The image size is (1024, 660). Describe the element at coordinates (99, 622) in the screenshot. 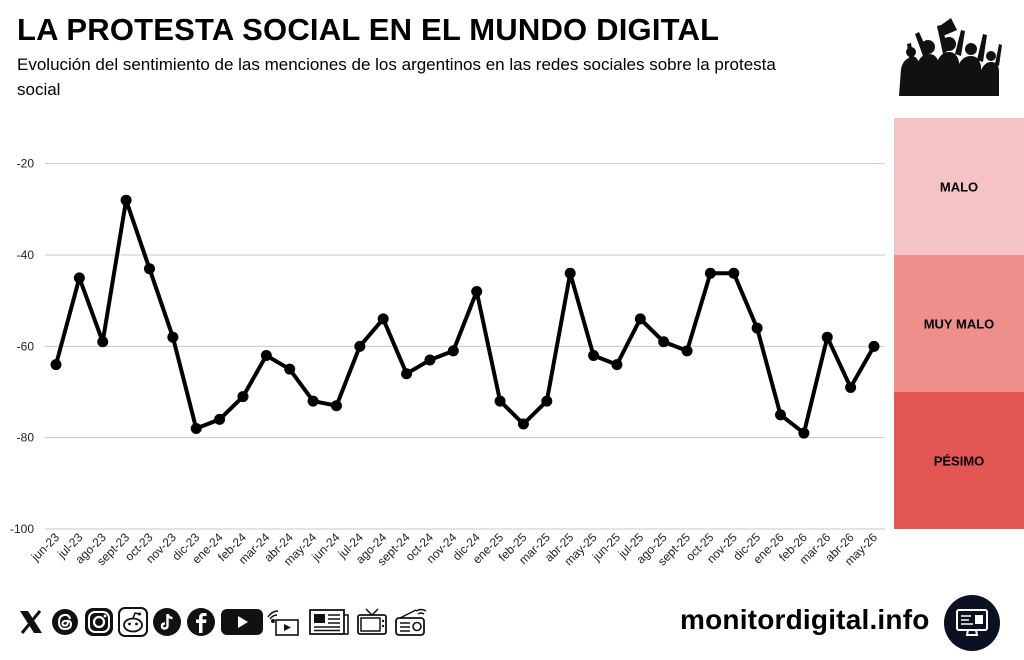

I see `instagram-icon` at that location.